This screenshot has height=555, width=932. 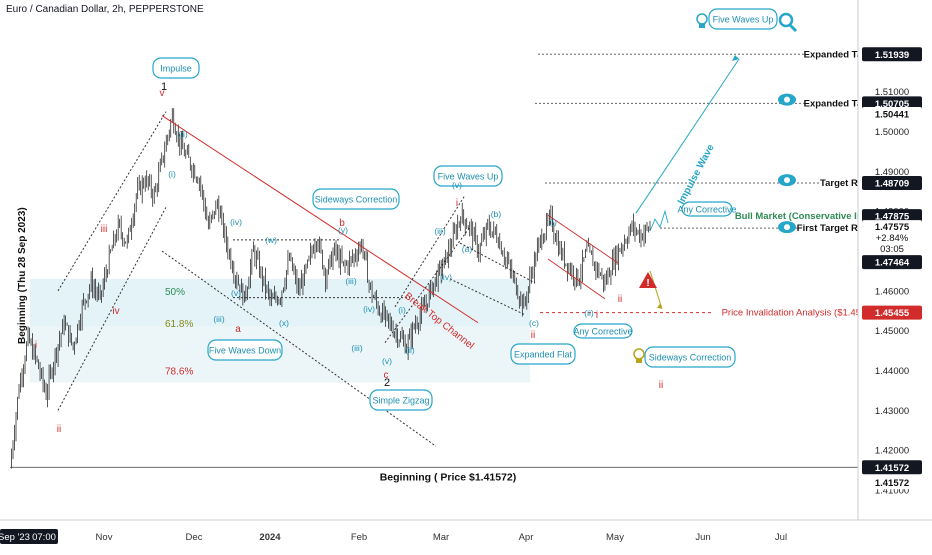 What do you see at coordinates (543, 354) in the screenshot?
I see `callout-bubble: Expanded Flat` at bounding box center [543, 354].